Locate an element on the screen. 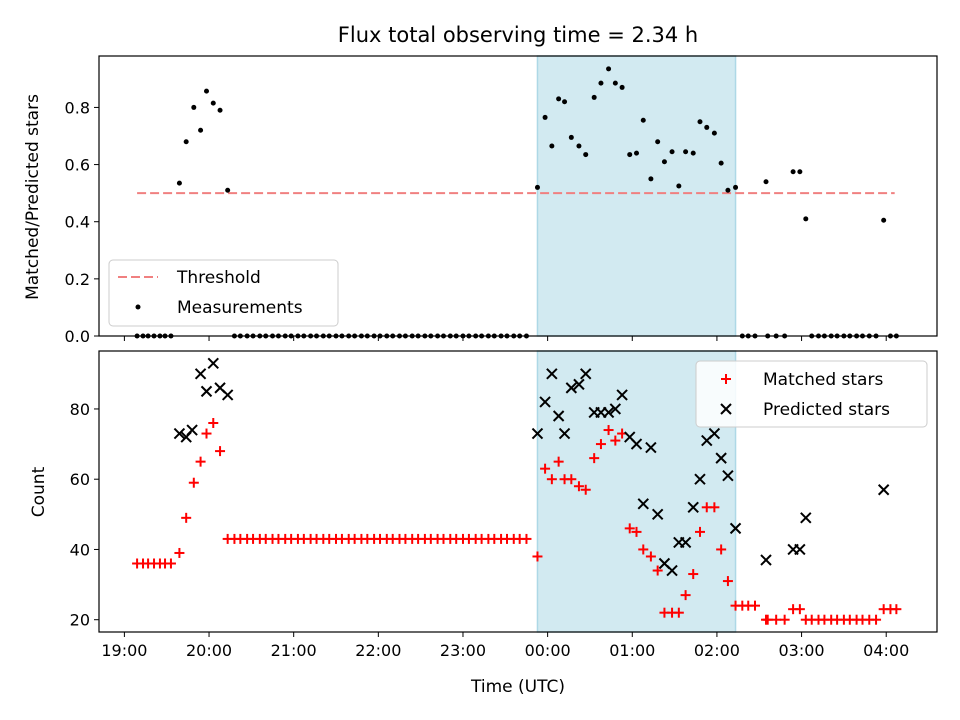 The width and height of the screenshot is (960, 720). y-tick-label: 60 is located at coordinates (80, 479).